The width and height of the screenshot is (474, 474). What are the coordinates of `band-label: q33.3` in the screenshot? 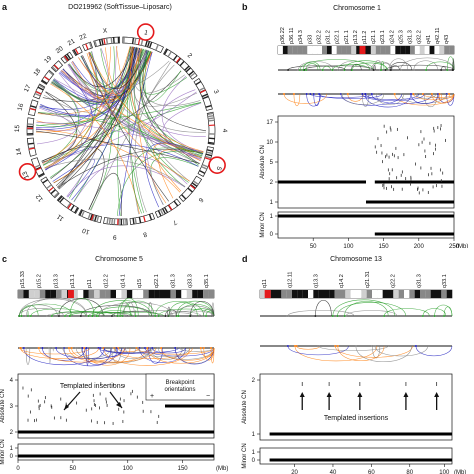 It's located at (190, 281).